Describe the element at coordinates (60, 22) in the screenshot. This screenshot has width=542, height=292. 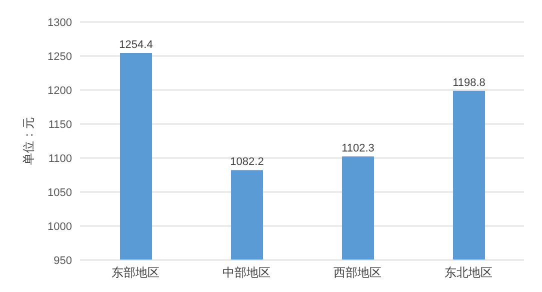
I see `y-tick-label: 1300` at that location.